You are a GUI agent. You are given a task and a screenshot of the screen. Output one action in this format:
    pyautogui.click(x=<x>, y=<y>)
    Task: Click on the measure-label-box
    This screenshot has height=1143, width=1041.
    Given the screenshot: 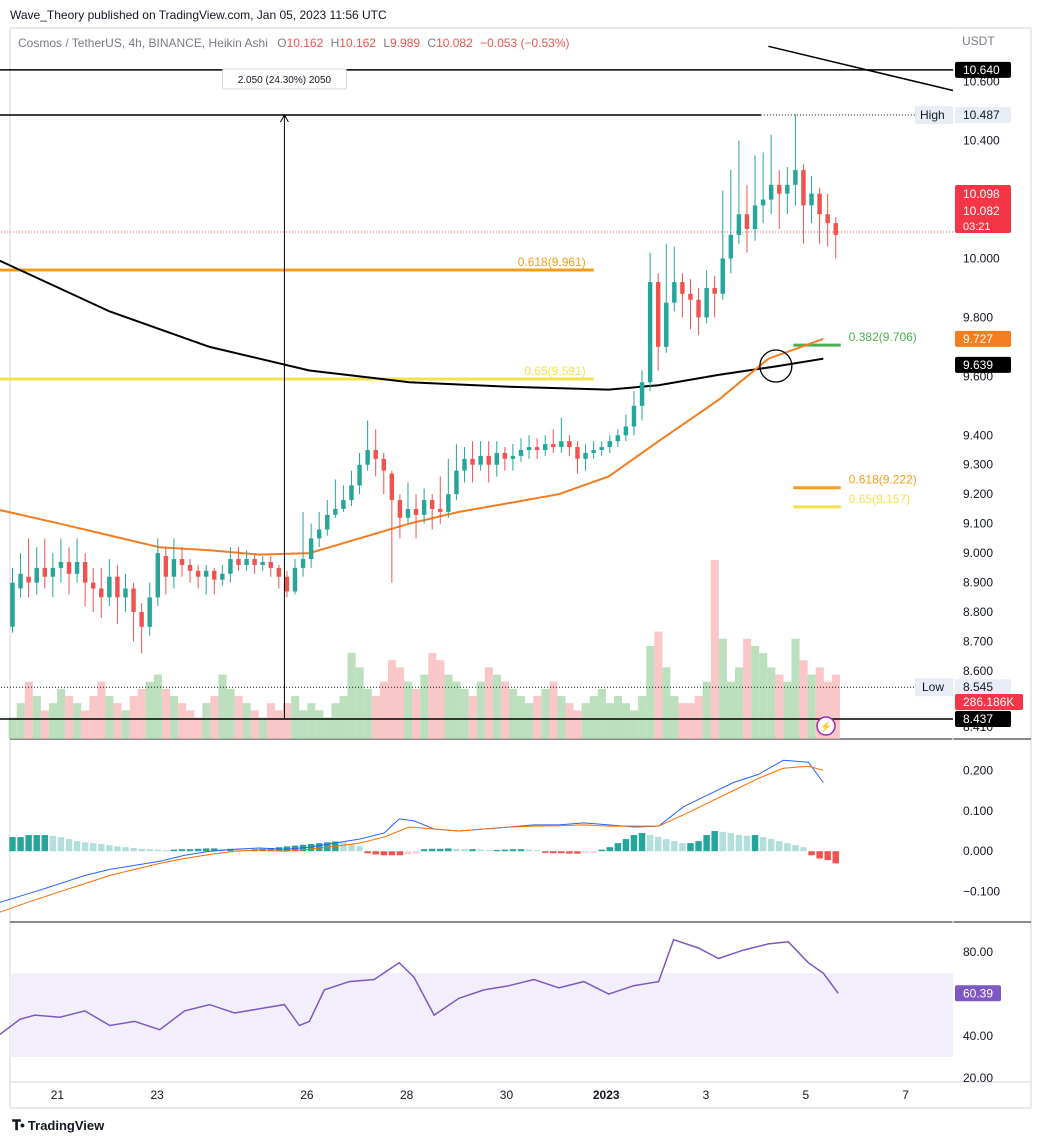 What is the action you would take?
    pyautogui.click(x=284, y=79)
    